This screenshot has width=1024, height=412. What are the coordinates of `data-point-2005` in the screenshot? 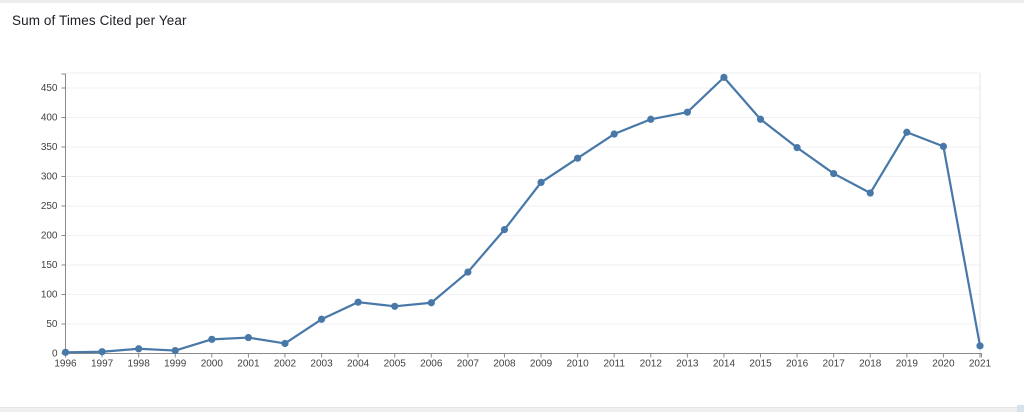 It's located at (395, 306).